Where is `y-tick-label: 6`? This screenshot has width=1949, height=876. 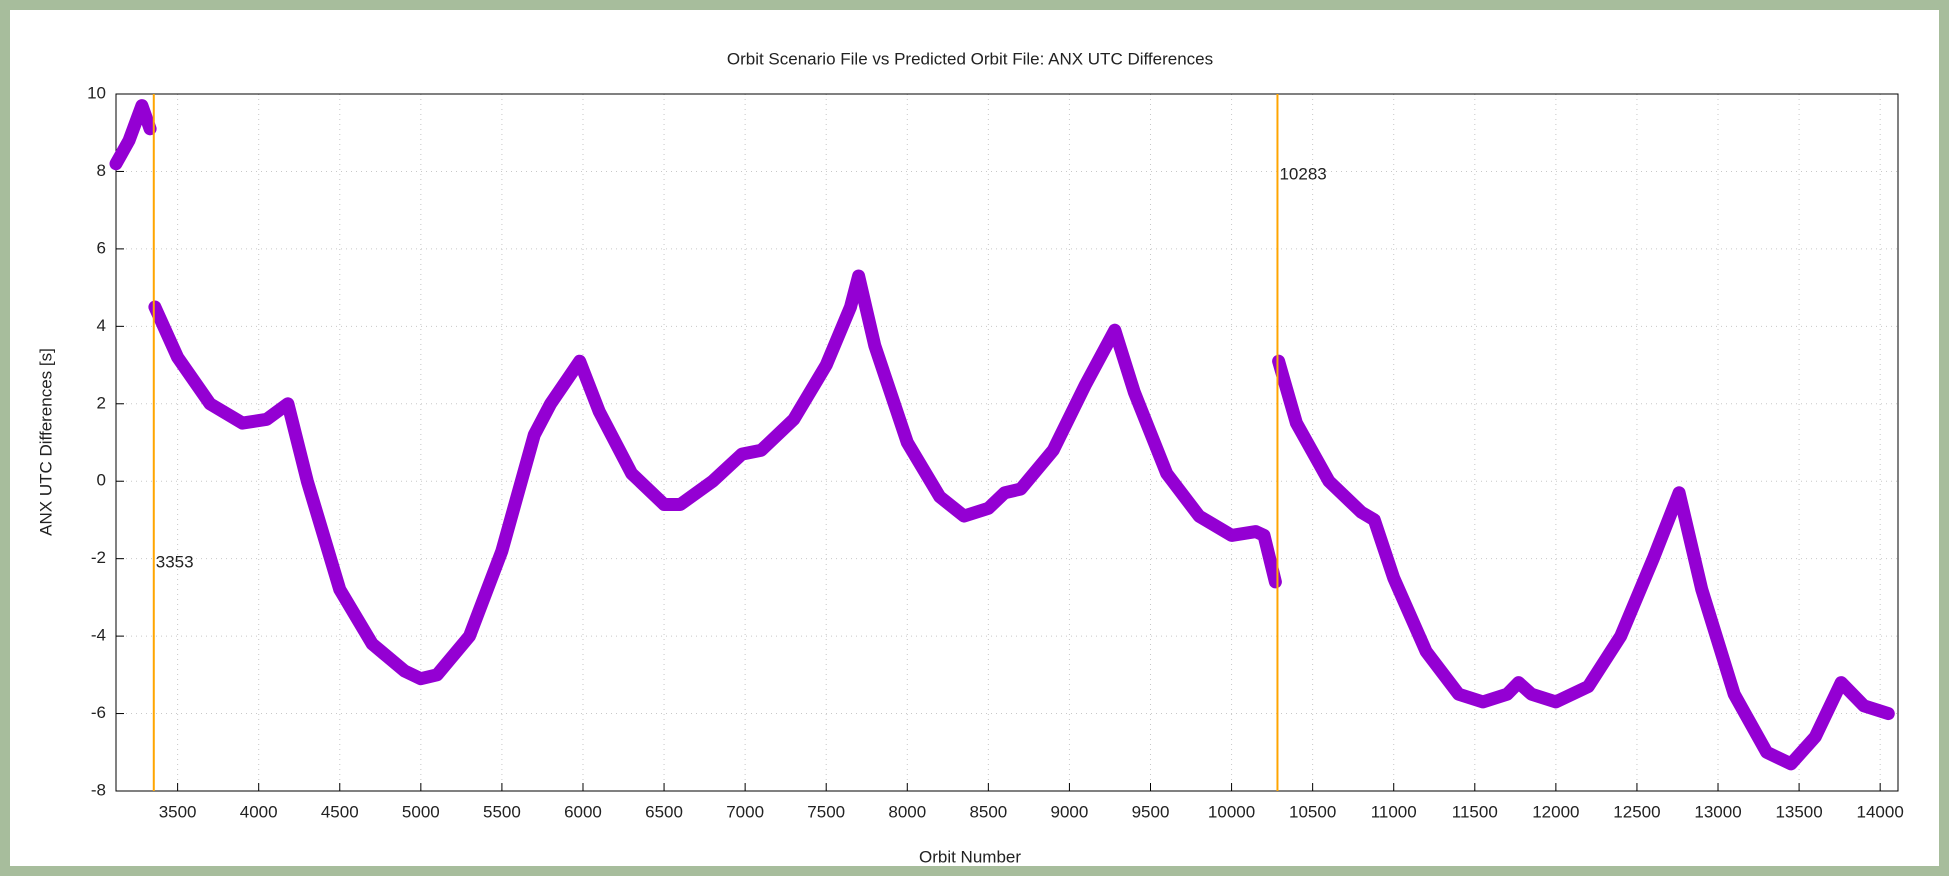 y-tick-label: 6 is located at coordinates (101, 247).